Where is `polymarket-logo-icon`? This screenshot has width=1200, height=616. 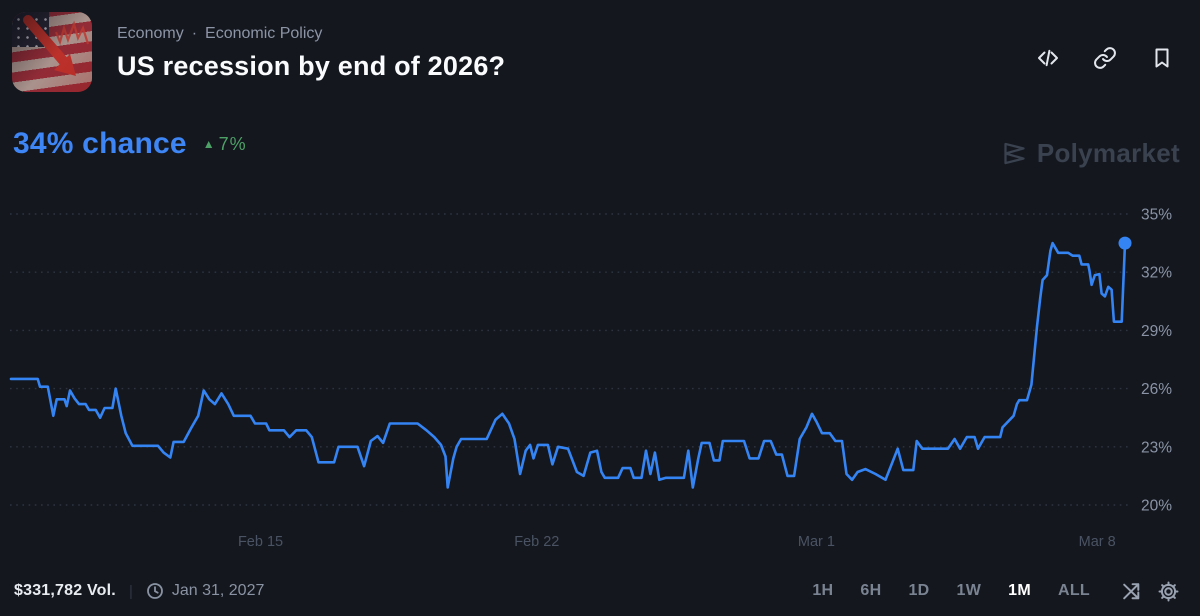
polymarket-logo-icon is located at coordinates (1014, 153).